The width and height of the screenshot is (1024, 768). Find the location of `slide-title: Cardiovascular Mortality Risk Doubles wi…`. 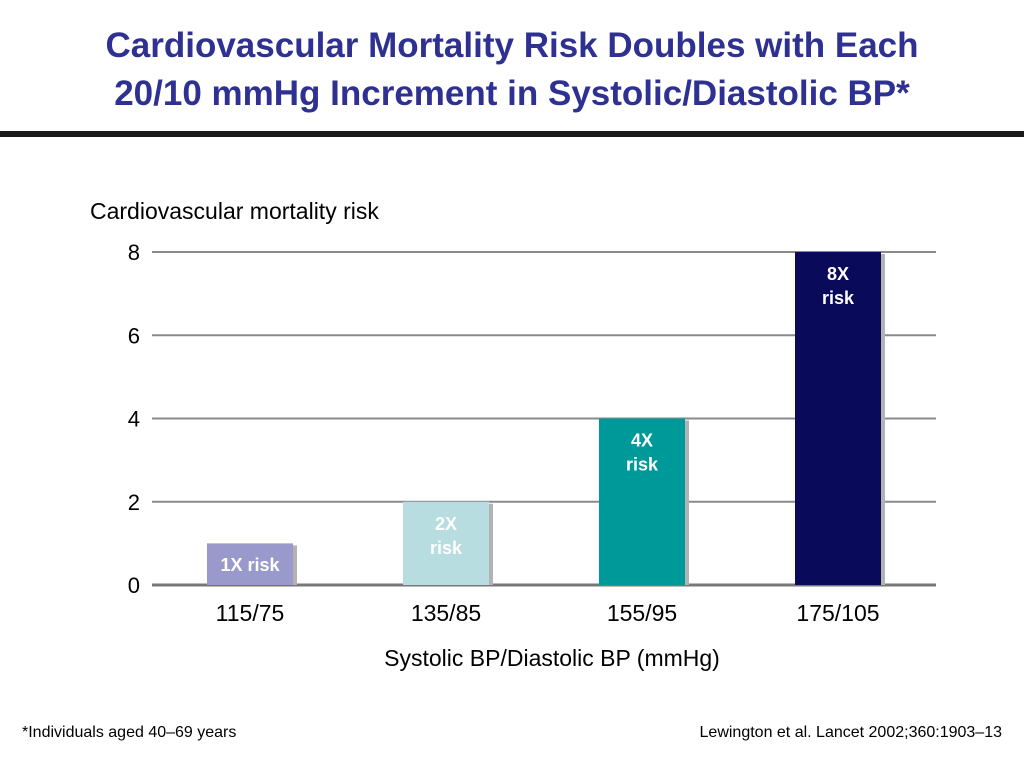

slide-title: Cardiovascular Mortality Risk Doubles wi… is located at coordinates (512, 70).